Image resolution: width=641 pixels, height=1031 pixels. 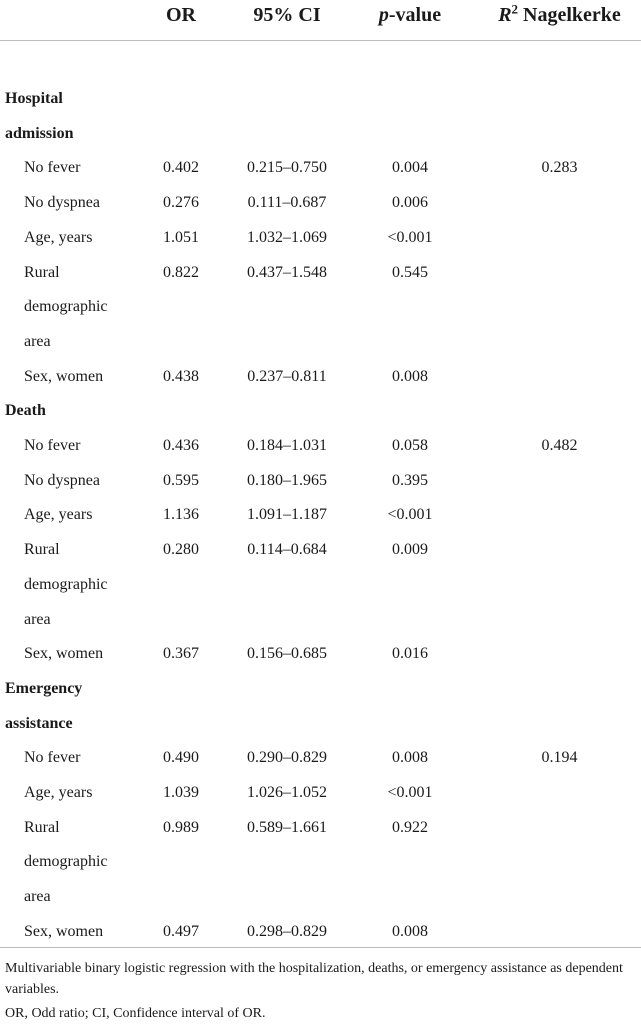 I want to click on table-row: Age, years 1.051 1.032–1.069 <0.001, so click(x=320, y=238).